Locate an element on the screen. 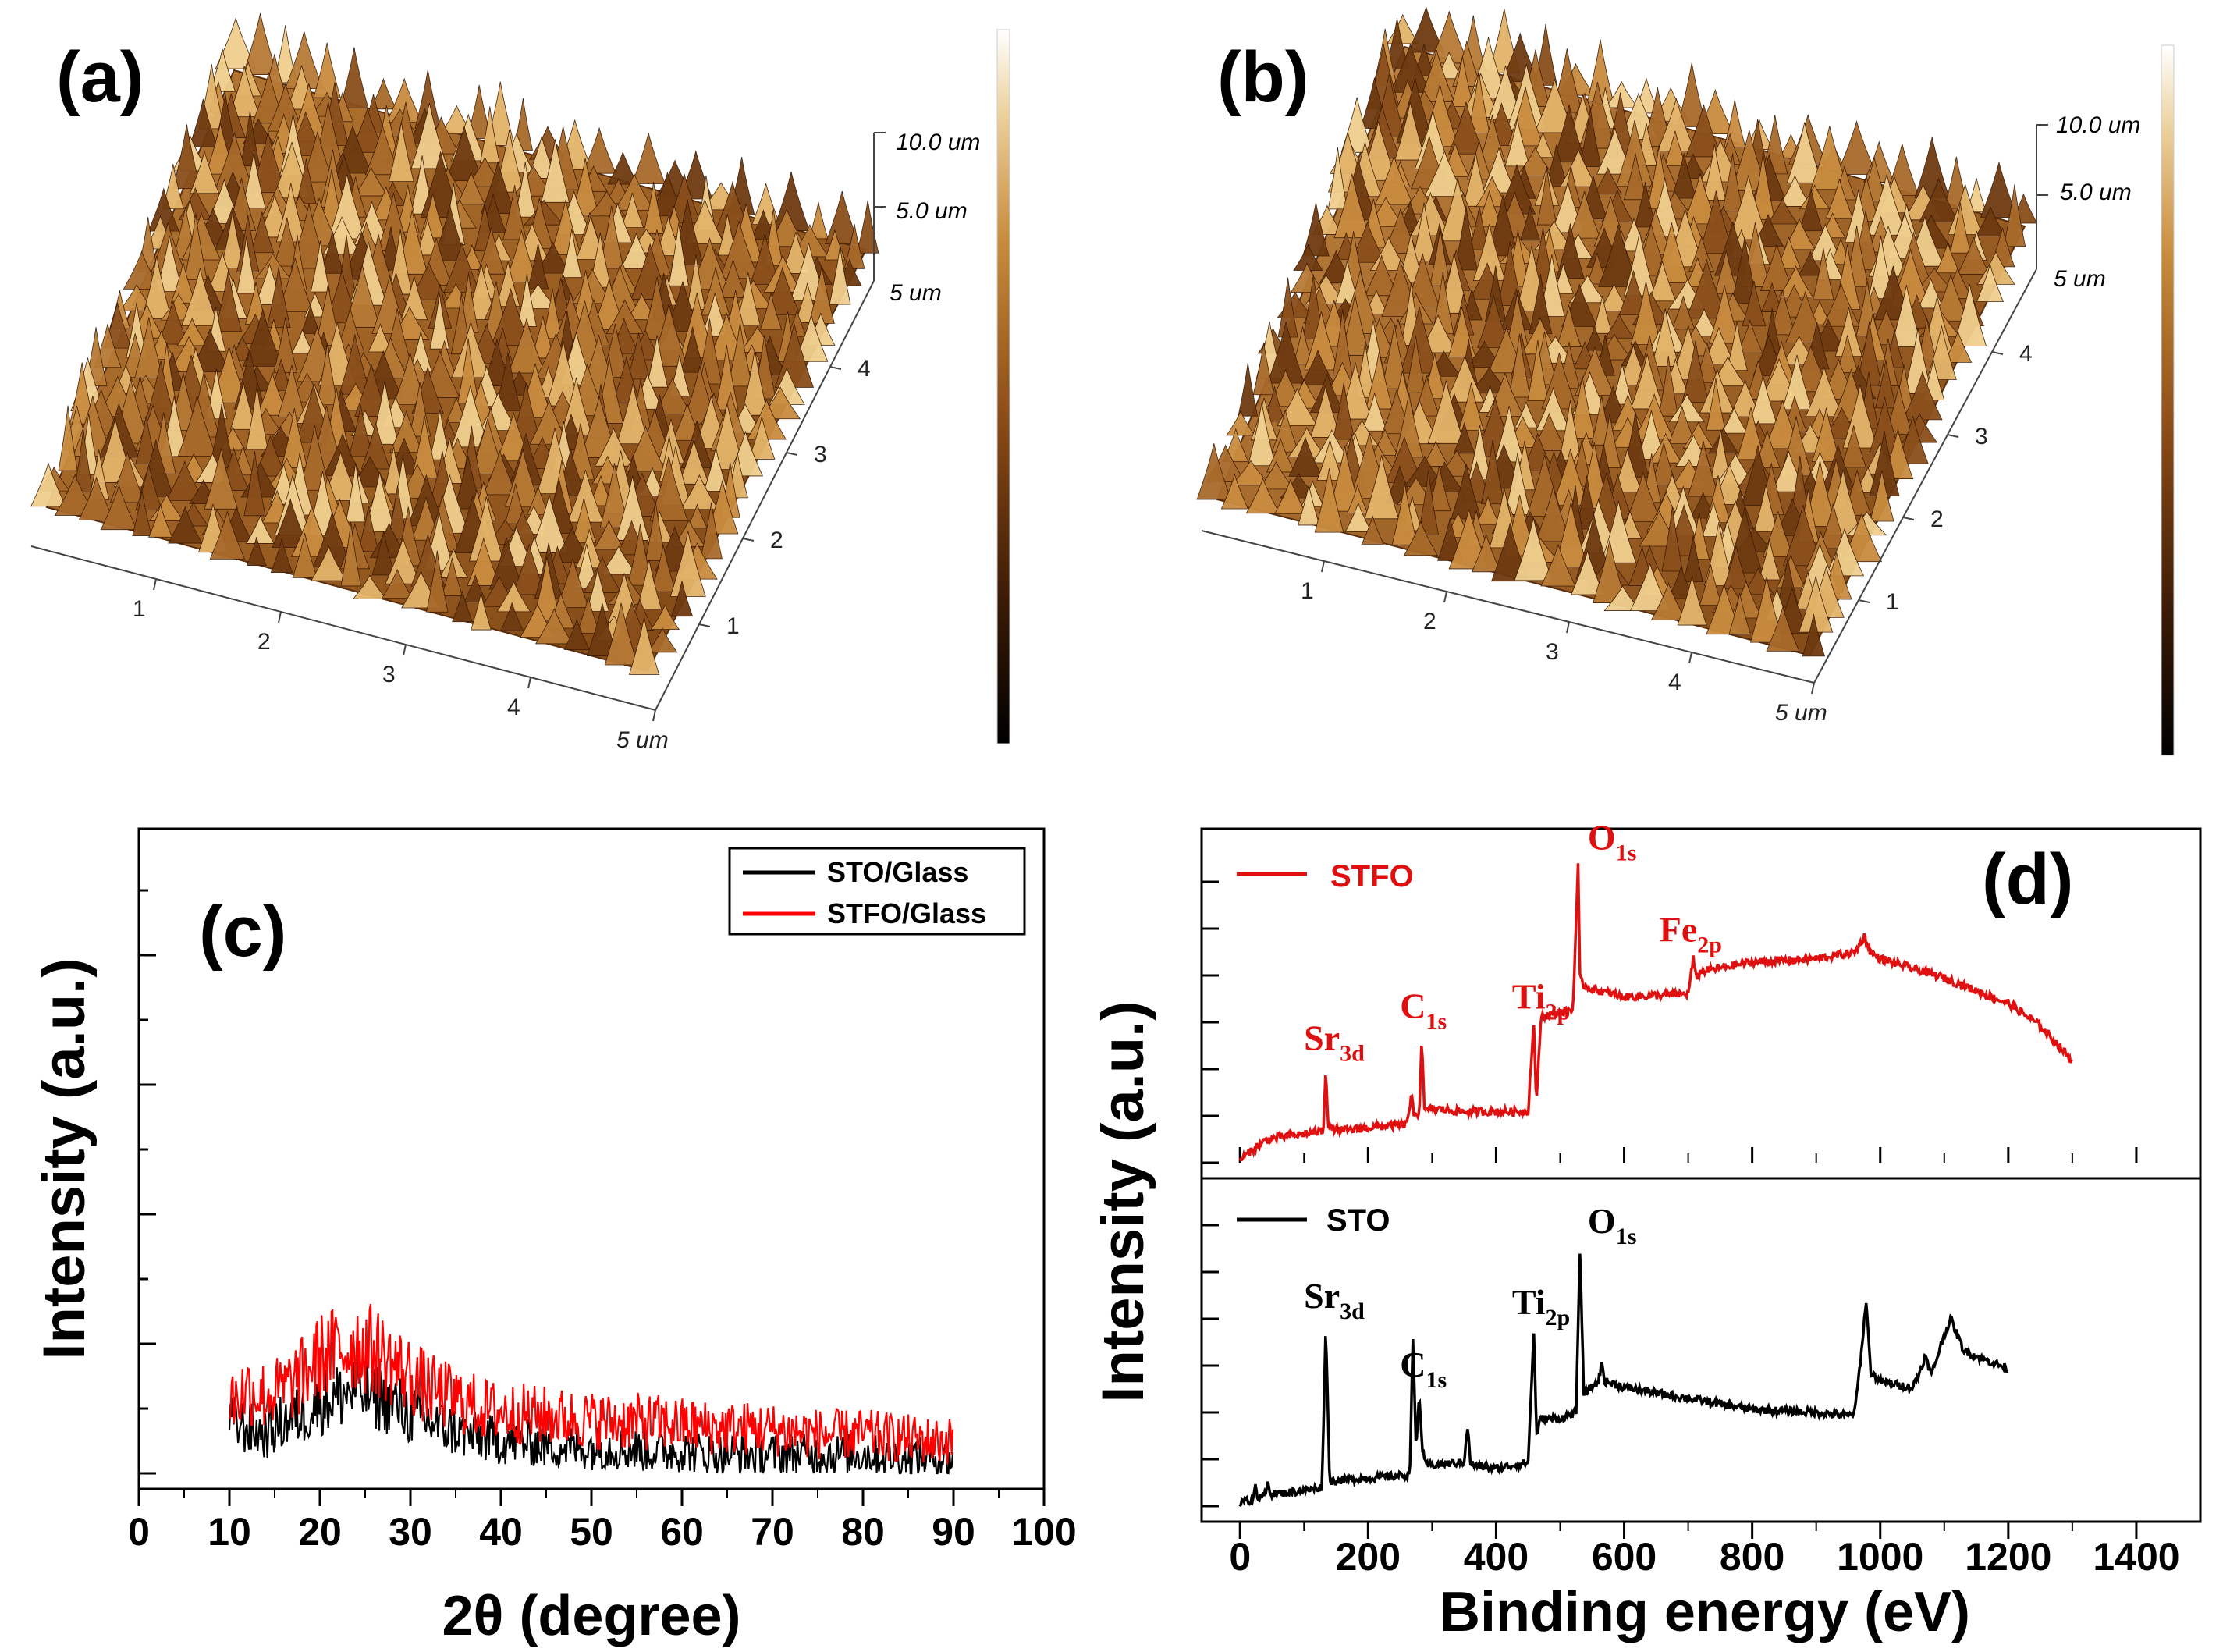 The width and height of the screenshot is (2230, 1652). legend-stfo: STFO is located at coordinates (1325, 877).